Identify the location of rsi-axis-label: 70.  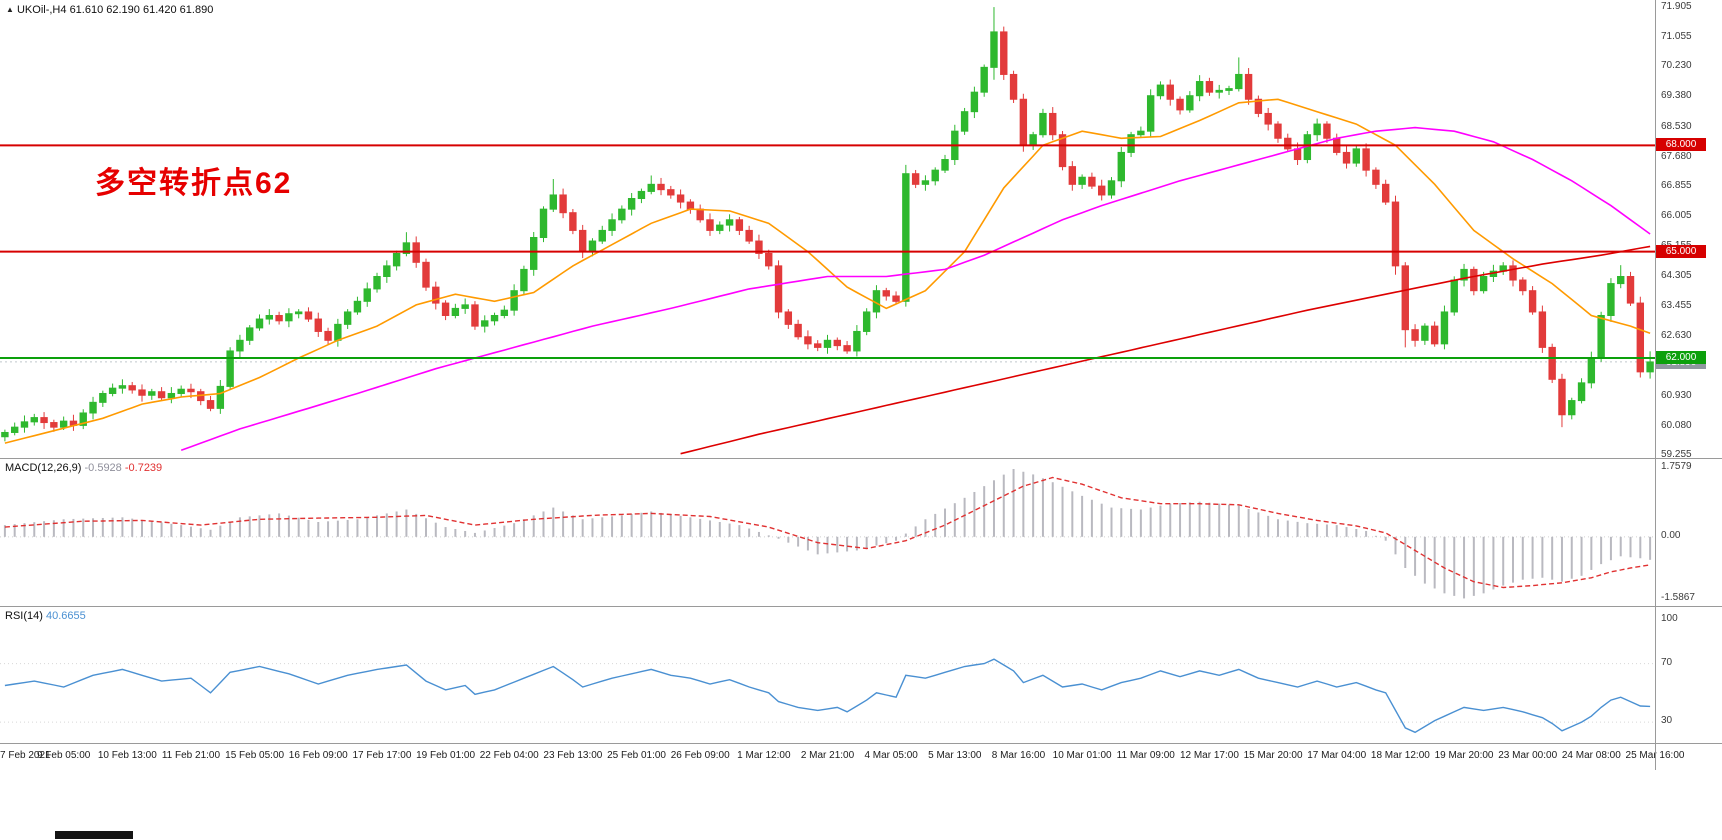
(1667, 662).